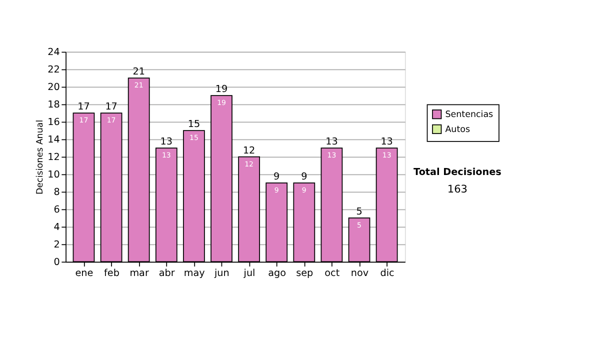 This screenshot has height=340, width=600. I want to click on y-tick-label: 22, so click(54, 70).